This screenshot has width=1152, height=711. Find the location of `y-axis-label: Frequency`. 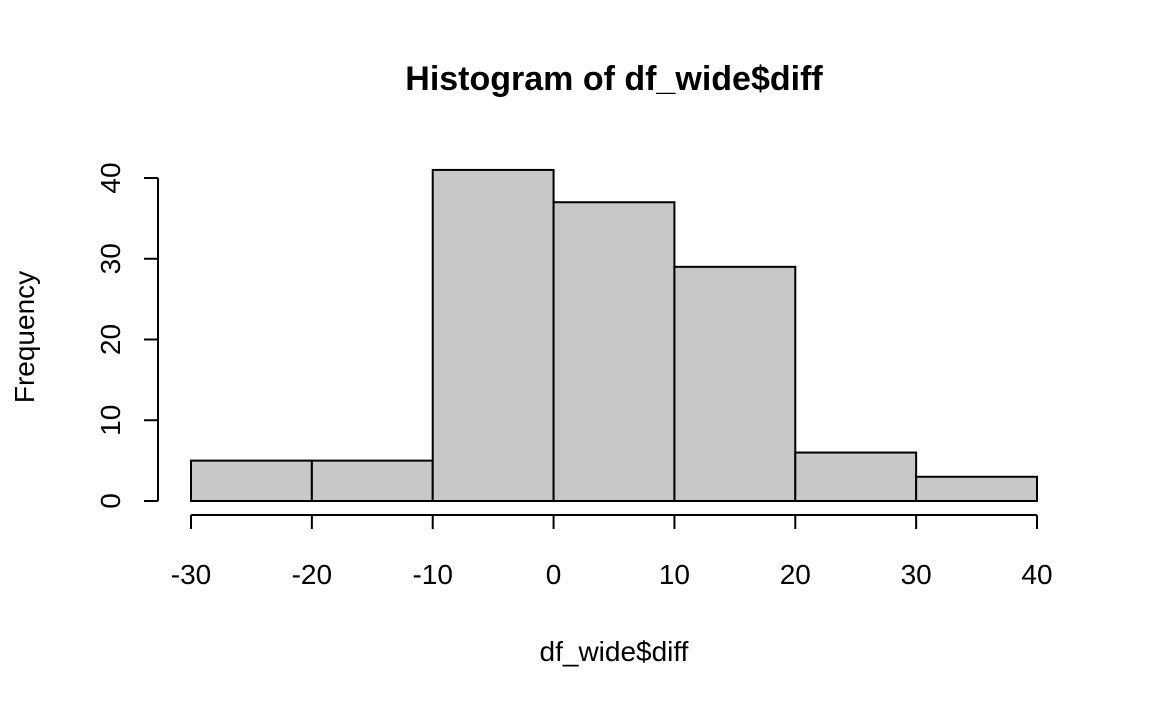

y-axis-label: Frequency is located at coordinates (24, 337).